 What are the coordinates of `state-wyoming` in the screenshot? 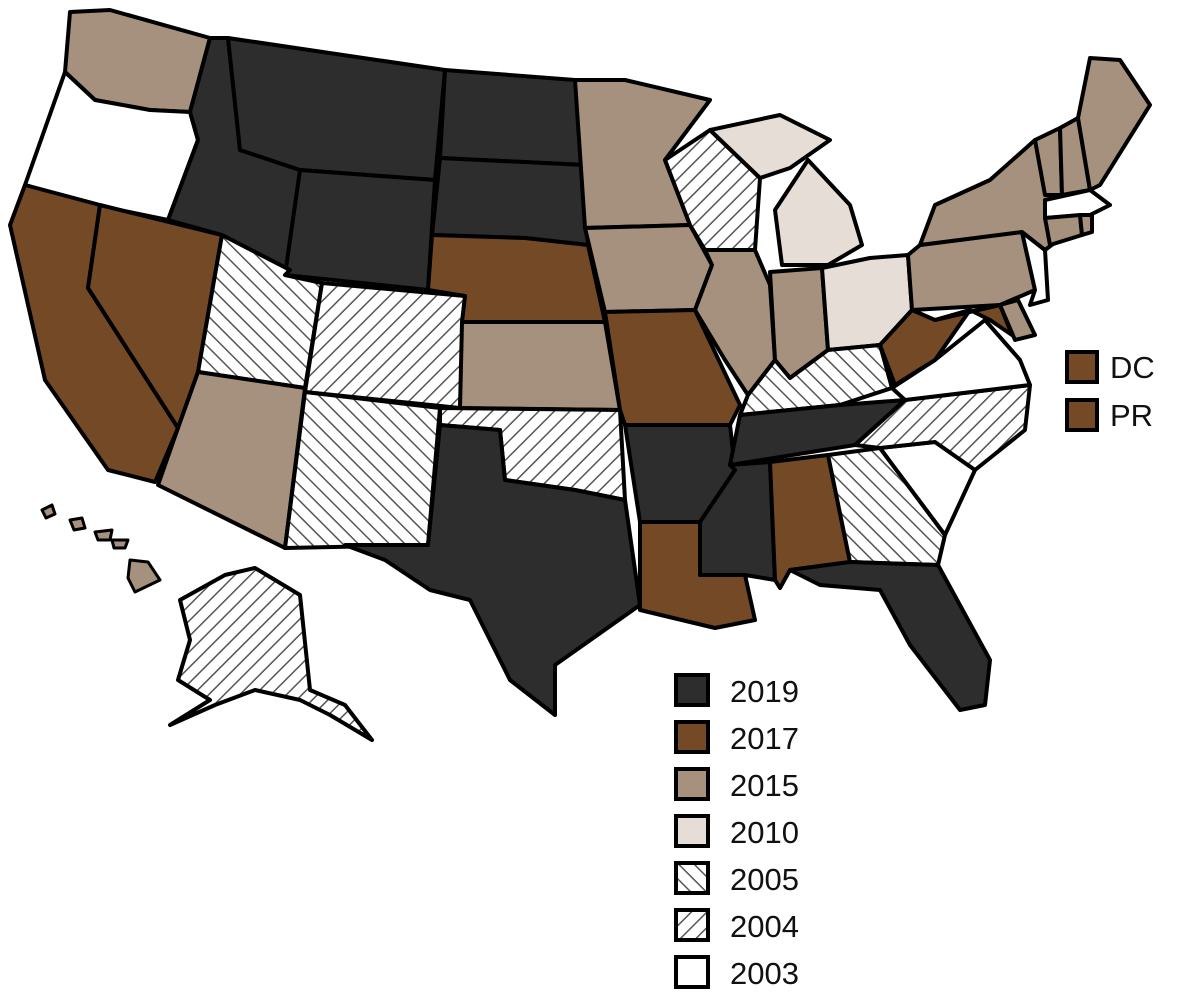 It's located at (360, 230).